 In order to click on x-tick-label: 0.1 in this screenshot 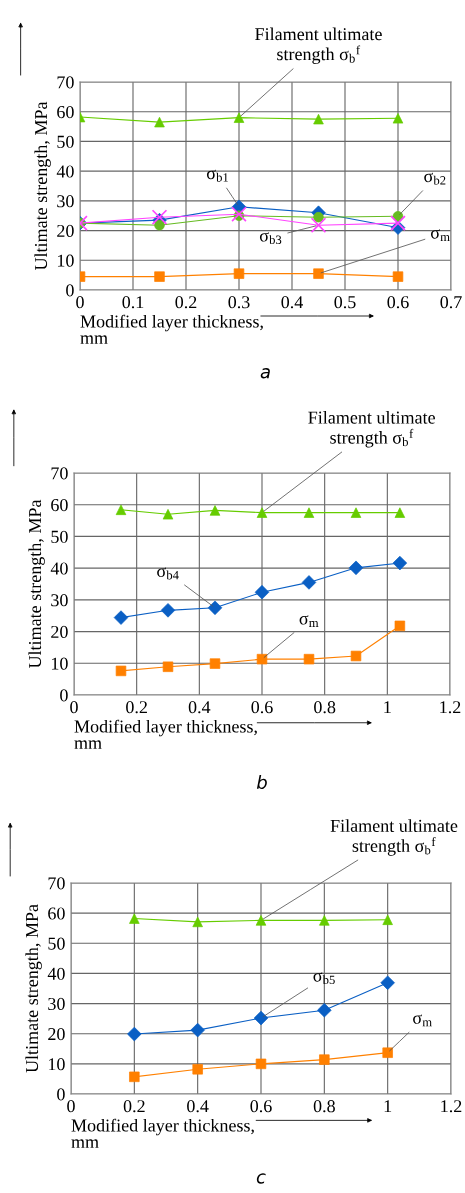, I will do `click(133, 302)`.